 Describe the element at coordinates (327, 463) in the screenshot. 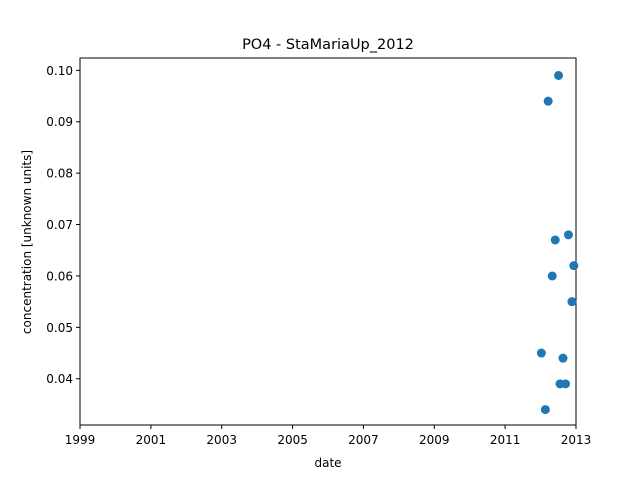

I see `x-axis-label: date` at that location.